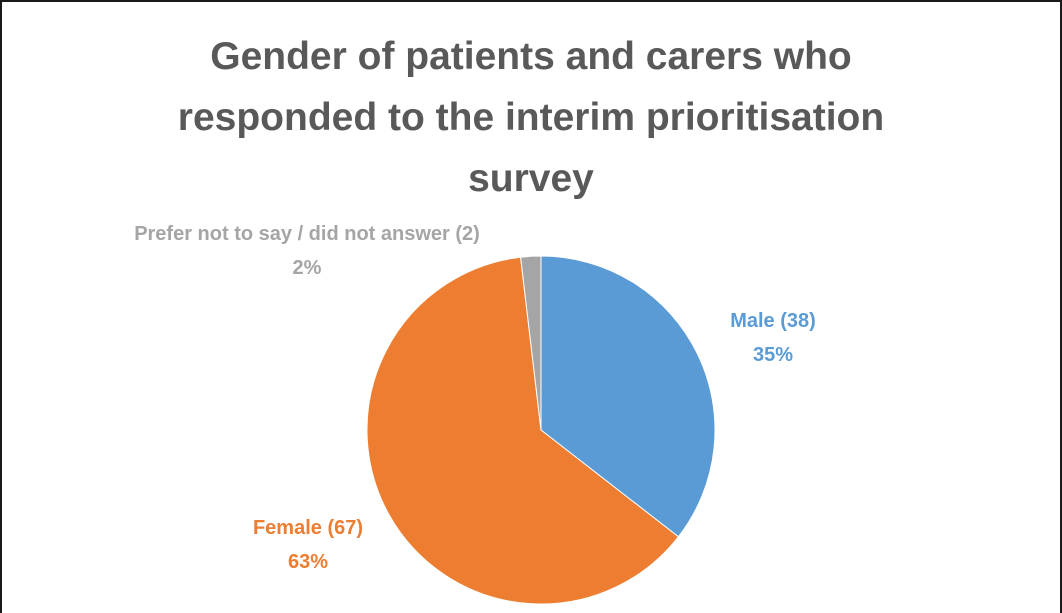 The image size is (1062, 613). What do you see at coordinates (307, 268) in the screenshot?
I see `slice-percent-prefer-not-to-say: 2%` at bounding box center [307, 268].